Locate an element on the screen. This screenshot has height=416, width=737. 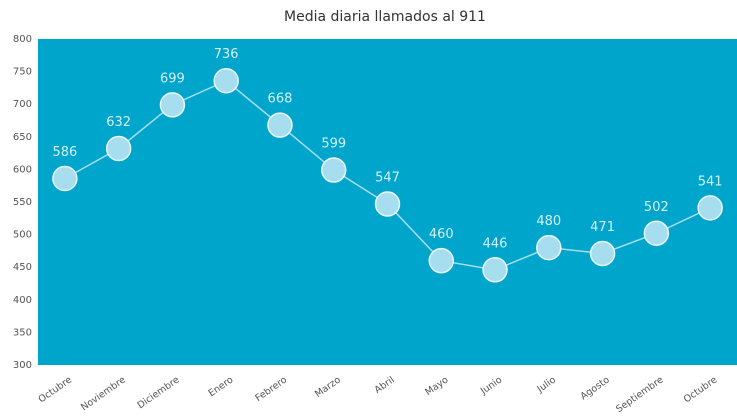
chart-title: Media diaria llamados al 911 is located at coordinates (385, 17).